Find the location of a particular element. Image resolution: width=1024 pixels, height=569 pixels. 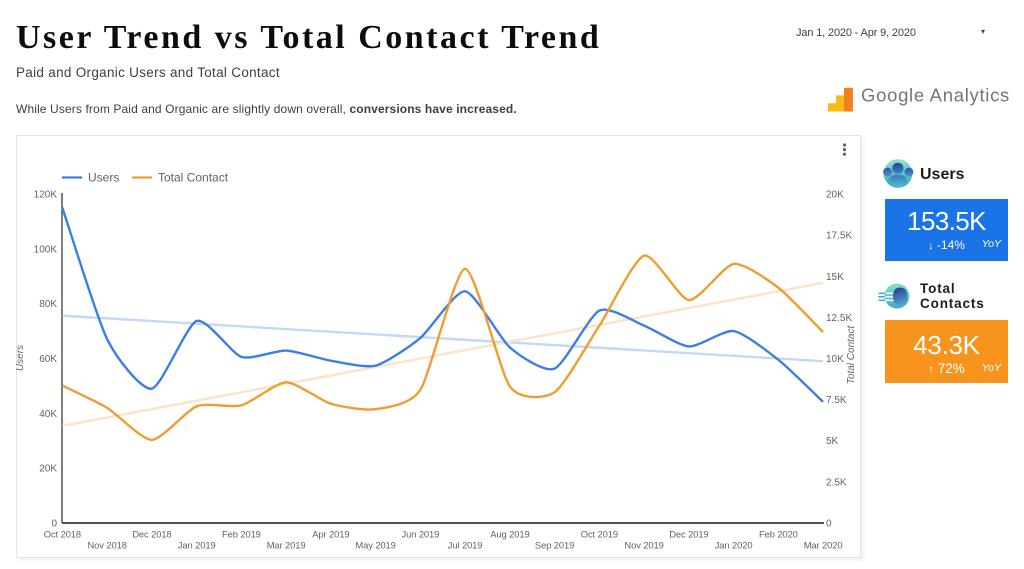

svg-text: 80K is located at coordinates (48, 304).